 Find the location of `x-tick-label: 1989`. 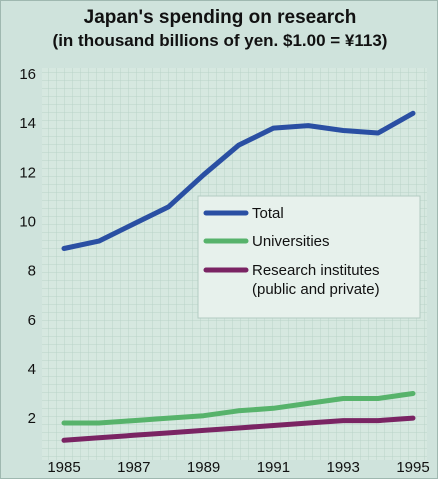

x-tick-label: 1989 is located at coordinates (203, 467).